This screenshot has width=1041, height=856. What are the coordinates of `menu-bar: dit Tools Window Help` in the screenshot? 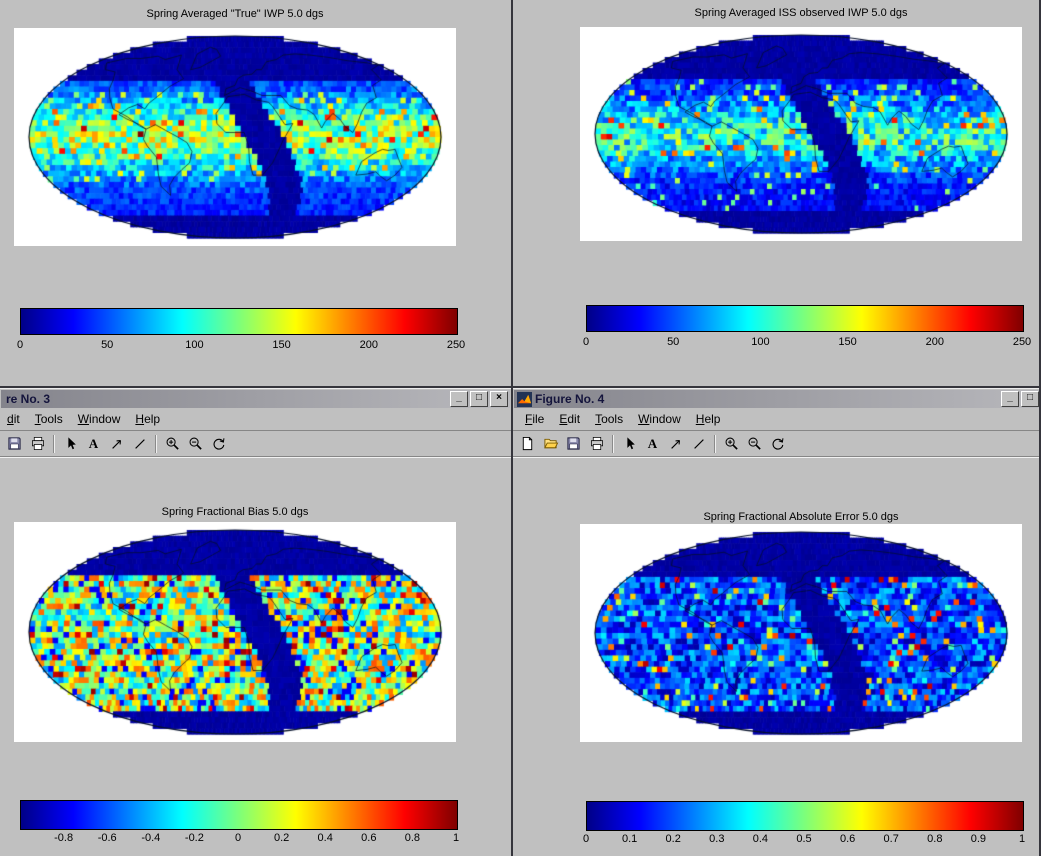 It's located at (255, 419).